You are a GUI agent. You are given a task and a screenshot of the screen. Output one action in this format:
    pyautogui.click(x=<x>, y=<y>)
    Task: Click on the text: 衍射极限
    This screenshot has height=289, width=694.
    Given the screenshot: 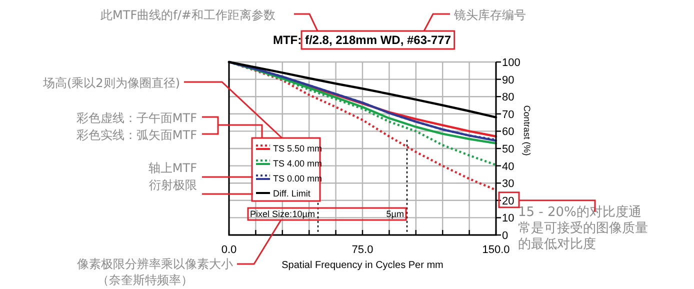 What is the action you would take?
    pyautogui.click(x=173, y=185)
    